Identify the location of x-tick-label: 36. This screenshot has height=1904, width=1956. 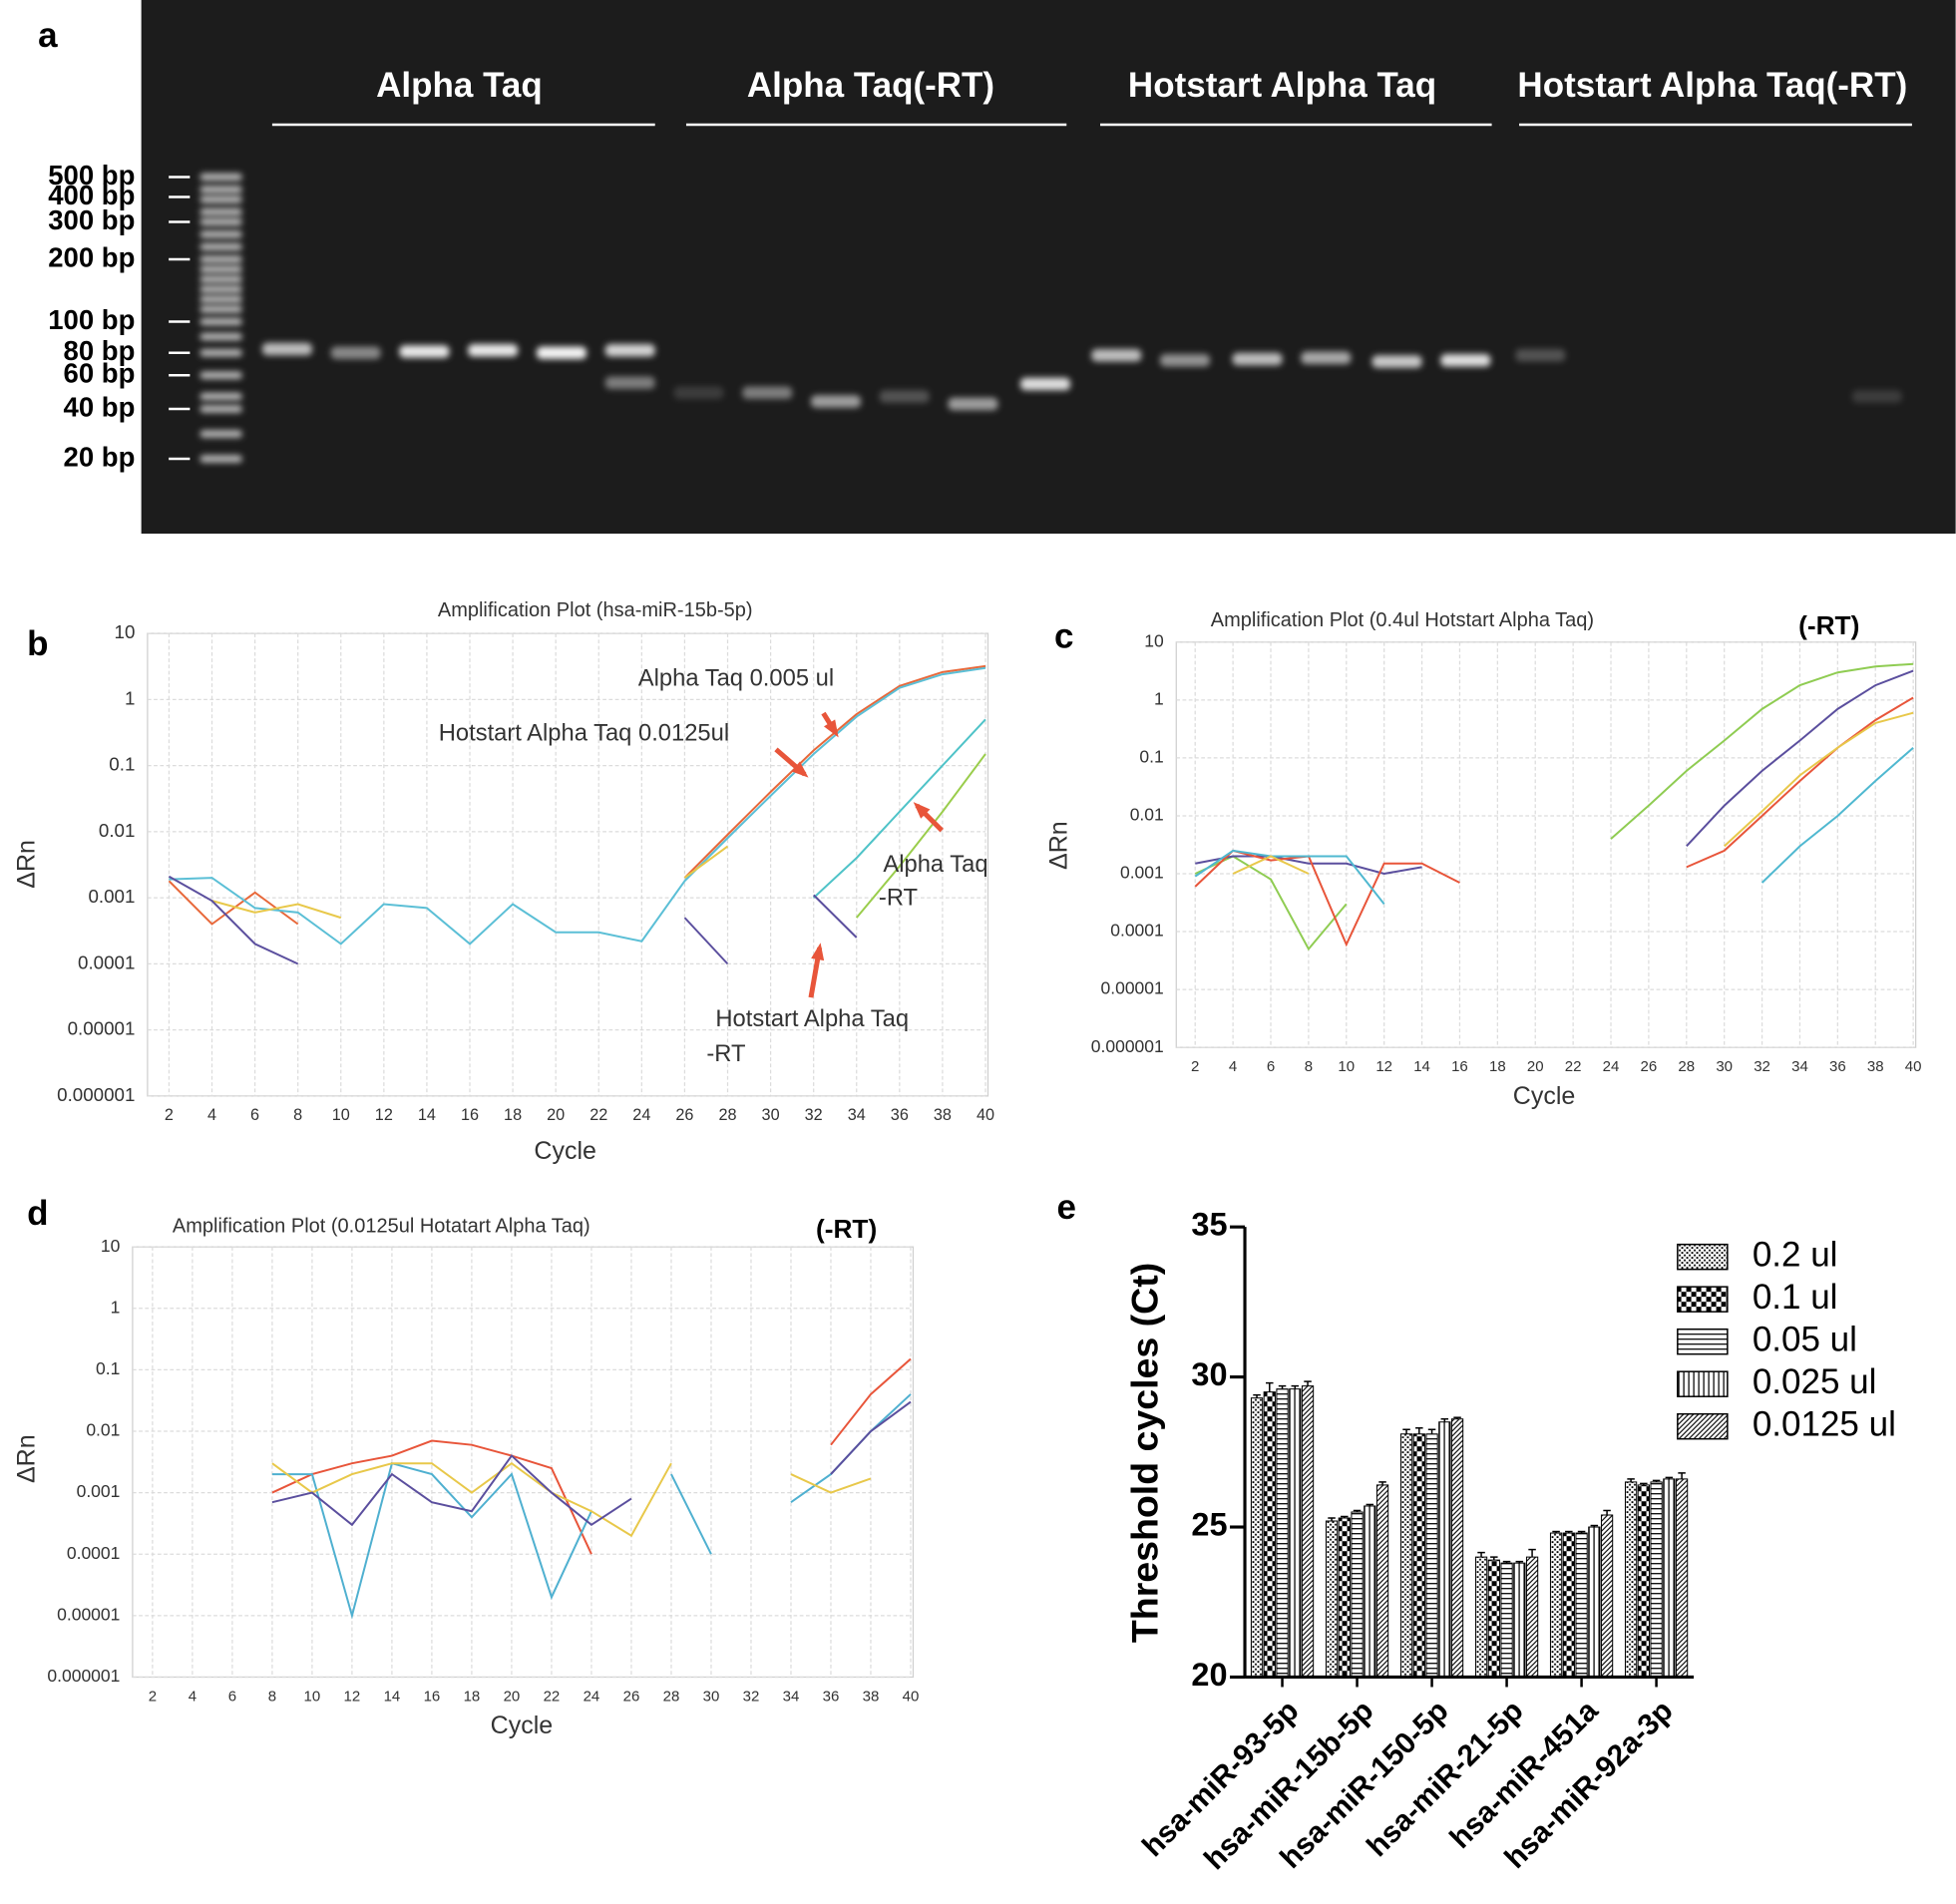
(900, 1115).